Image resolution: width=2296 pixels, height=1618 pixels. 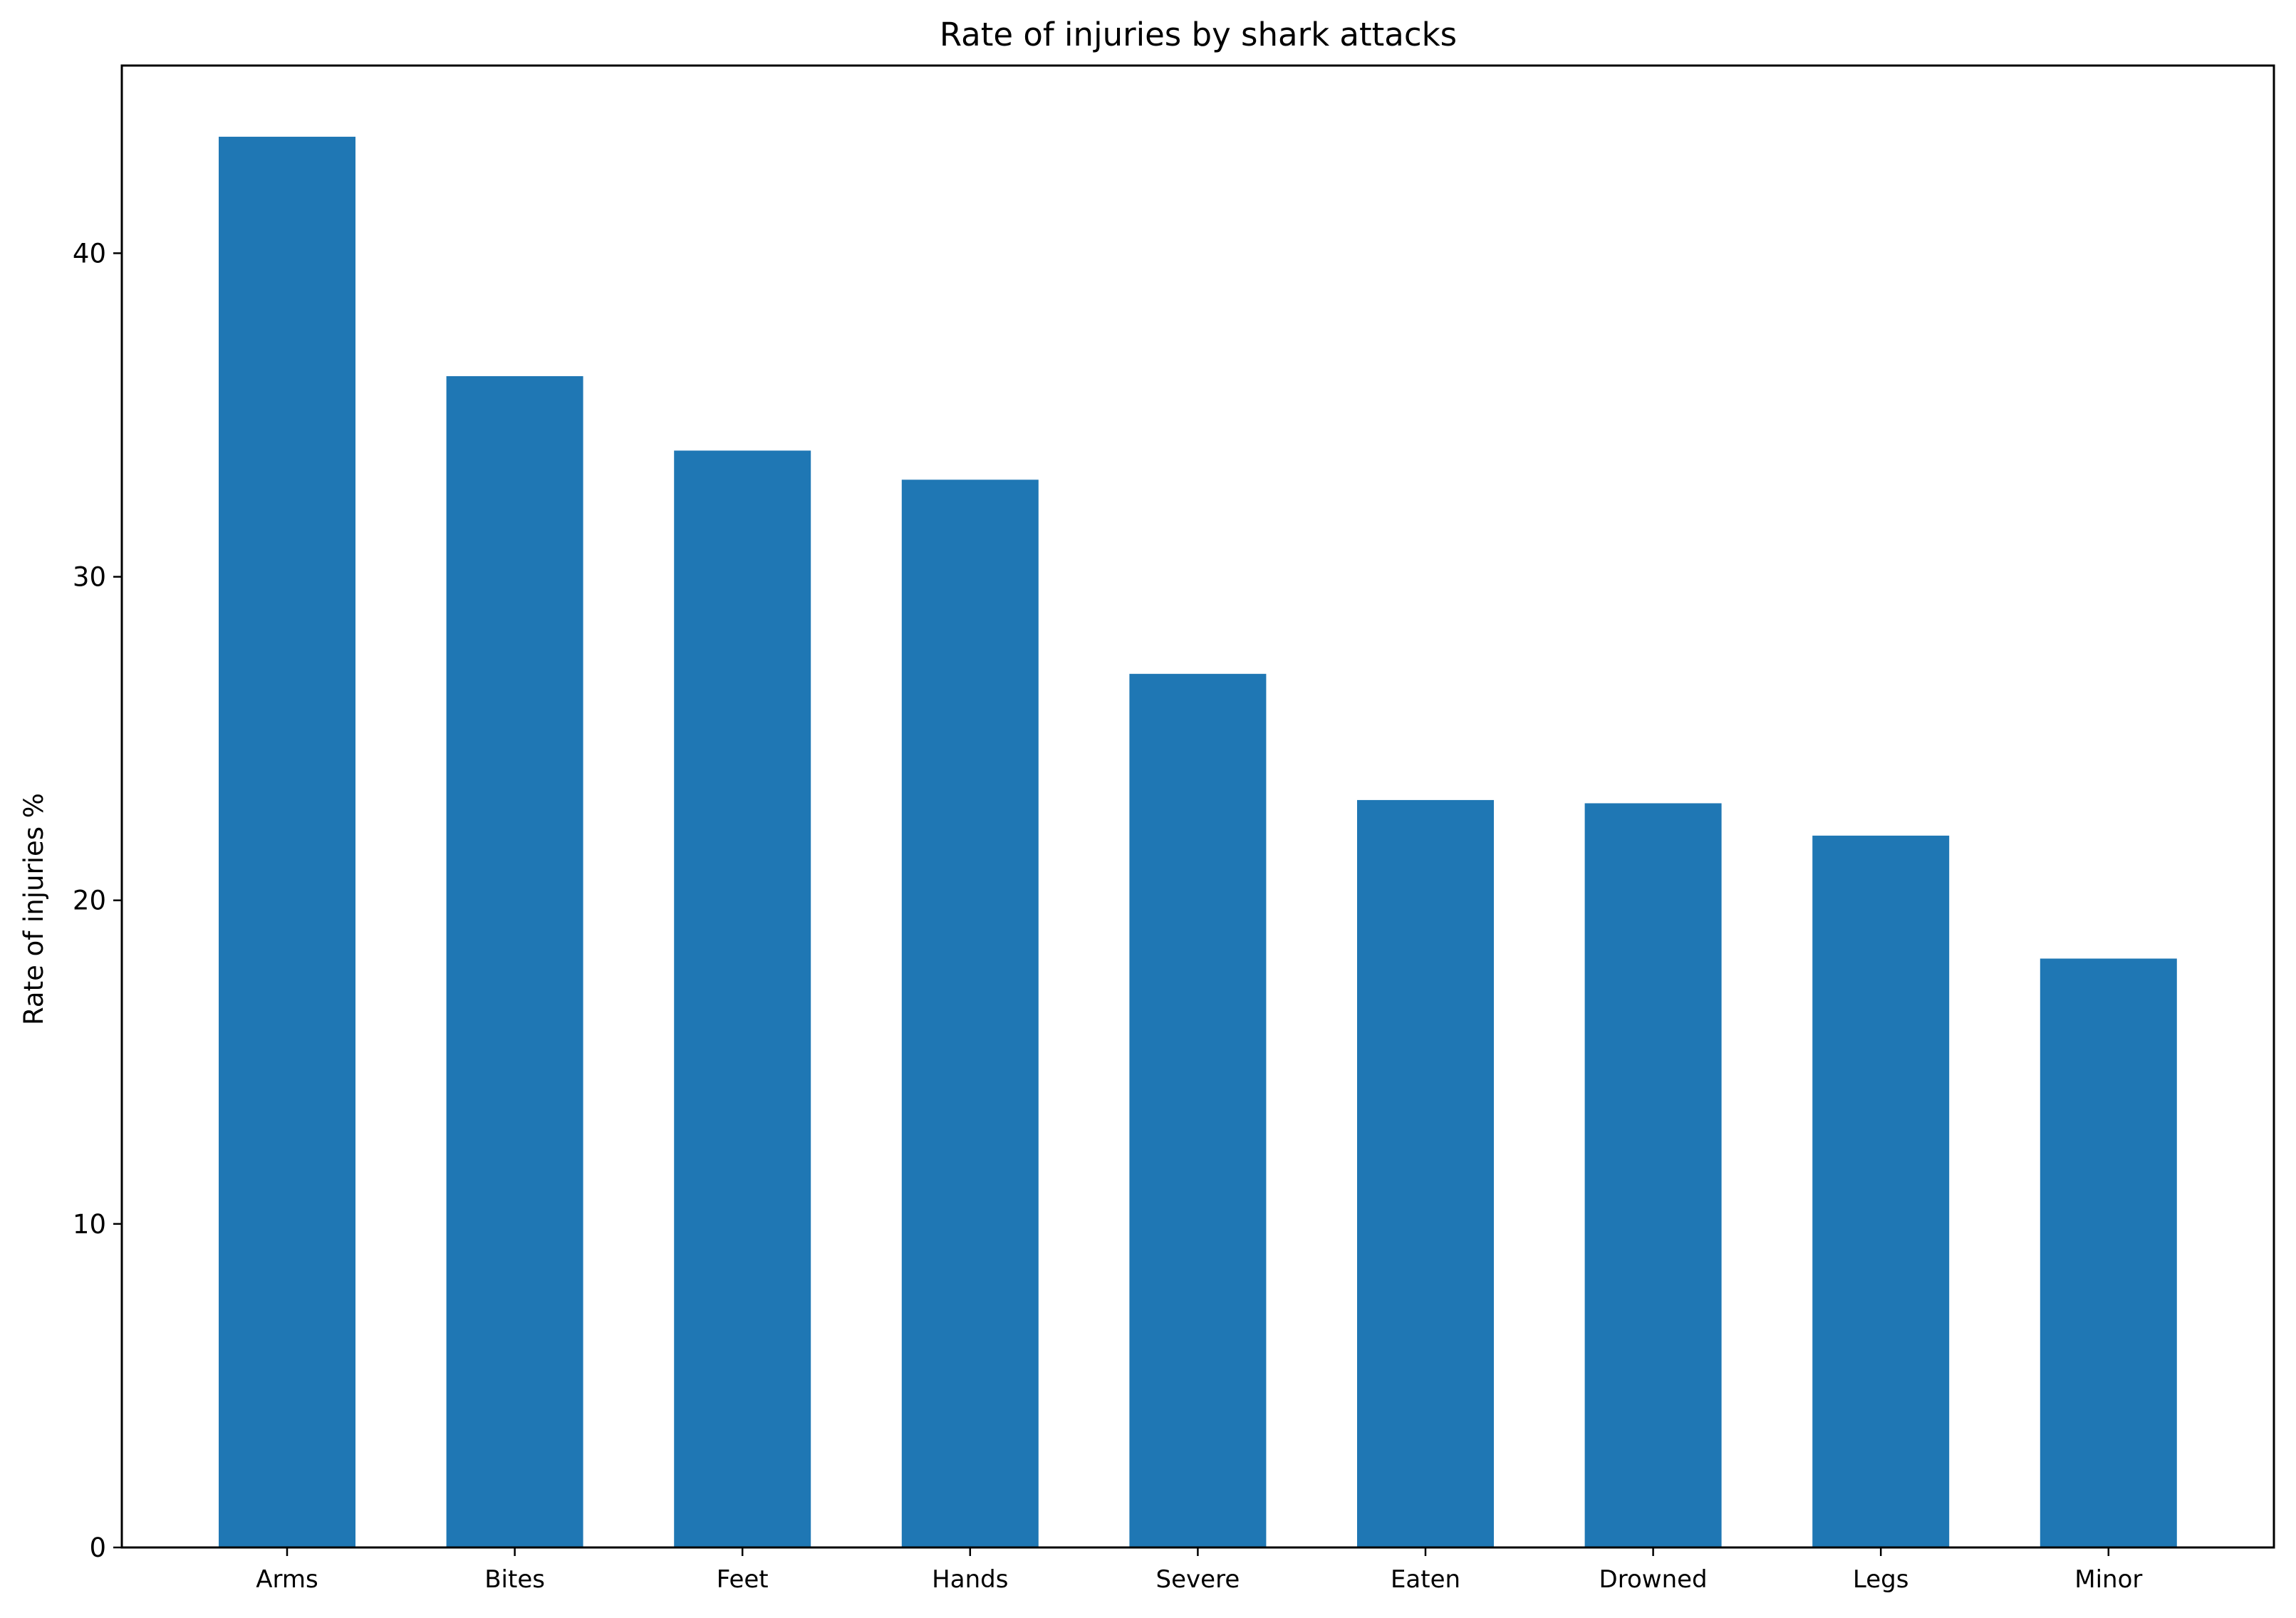 What do you see at coordinates (34, 909) in the screenshot?
I see `y-axis-label: Rate of injuries %` at bounding box center [34, 909].